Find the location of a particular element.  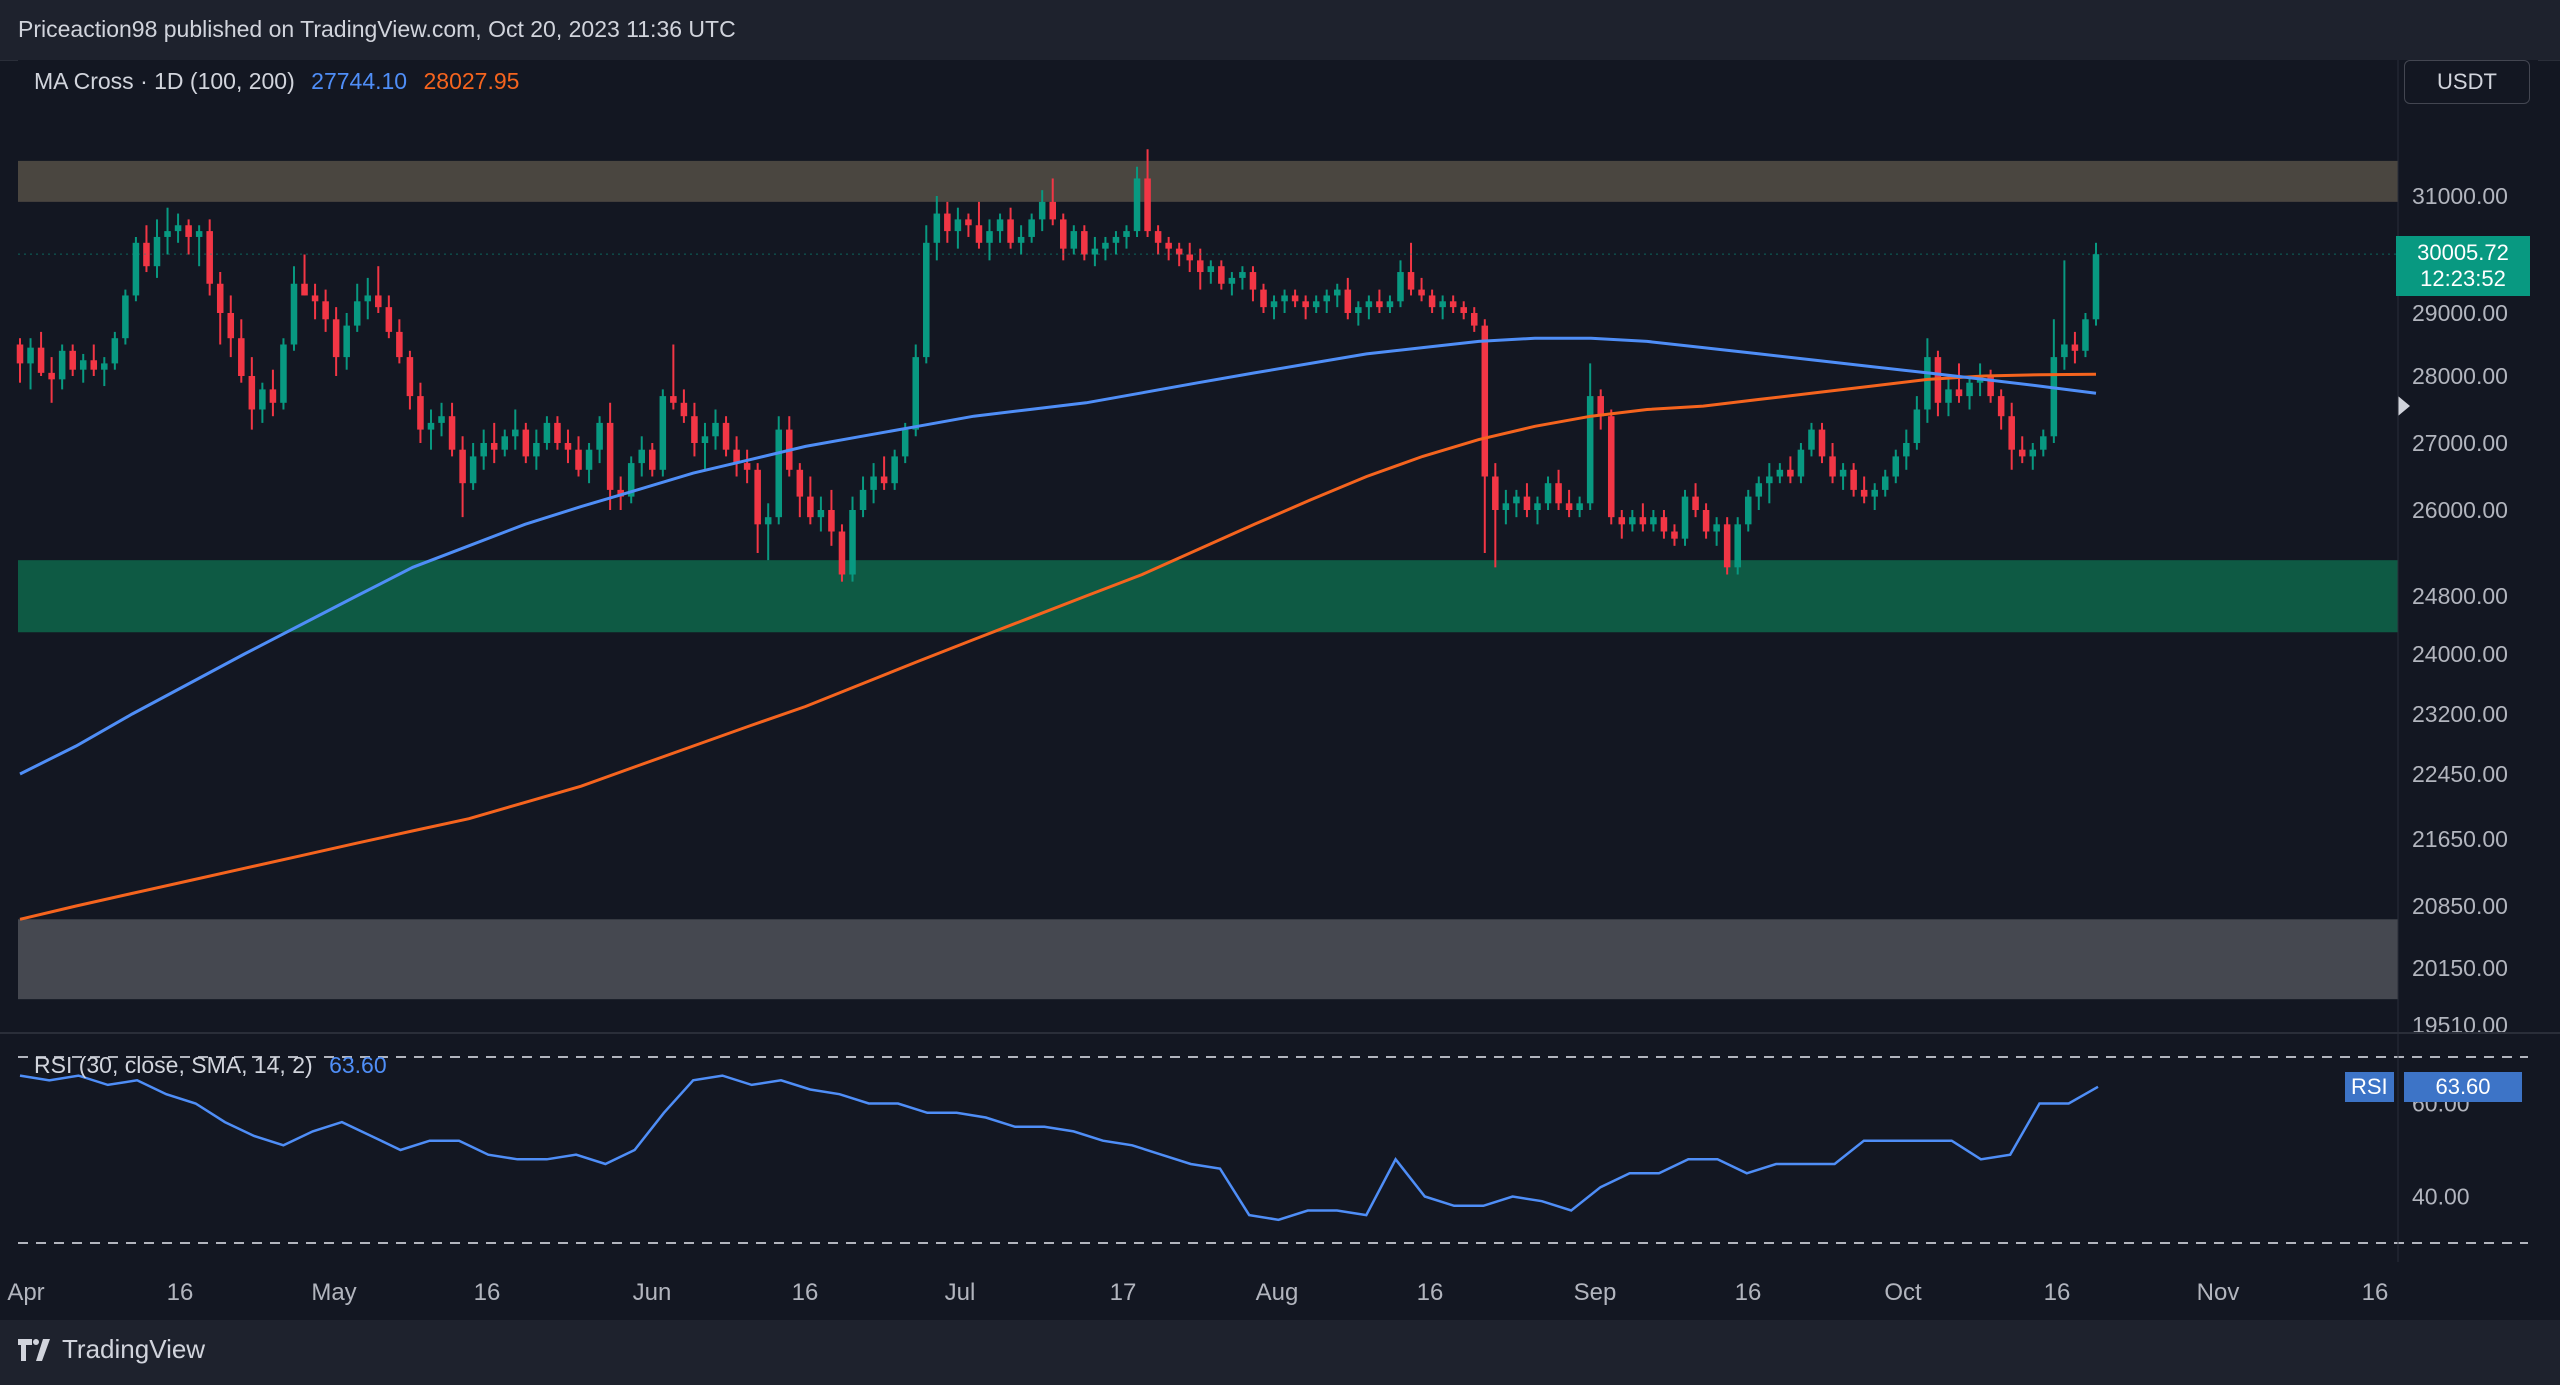

currency-button: USDT is located at coordinates (2467, 82).